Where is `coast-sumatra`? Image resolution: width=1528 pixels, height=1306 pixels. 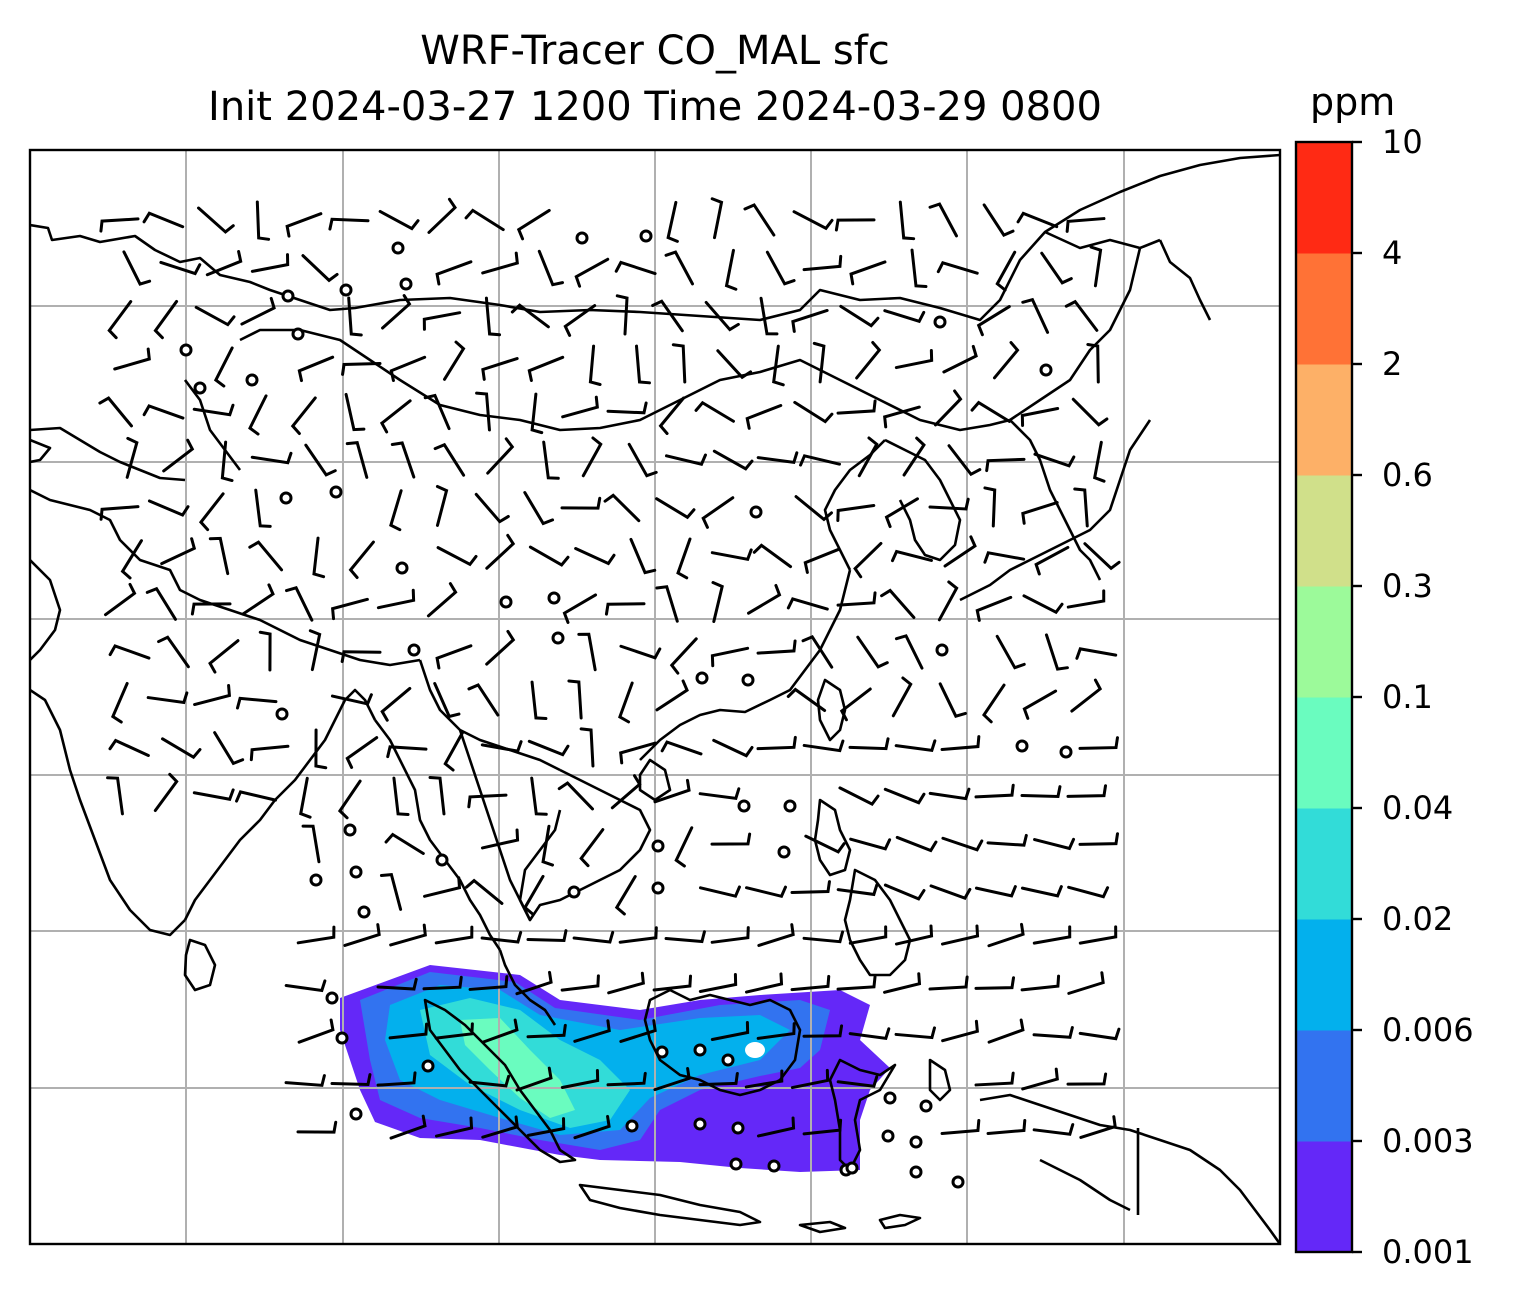
coast-sumatra is located at coordinates (500, 1081).